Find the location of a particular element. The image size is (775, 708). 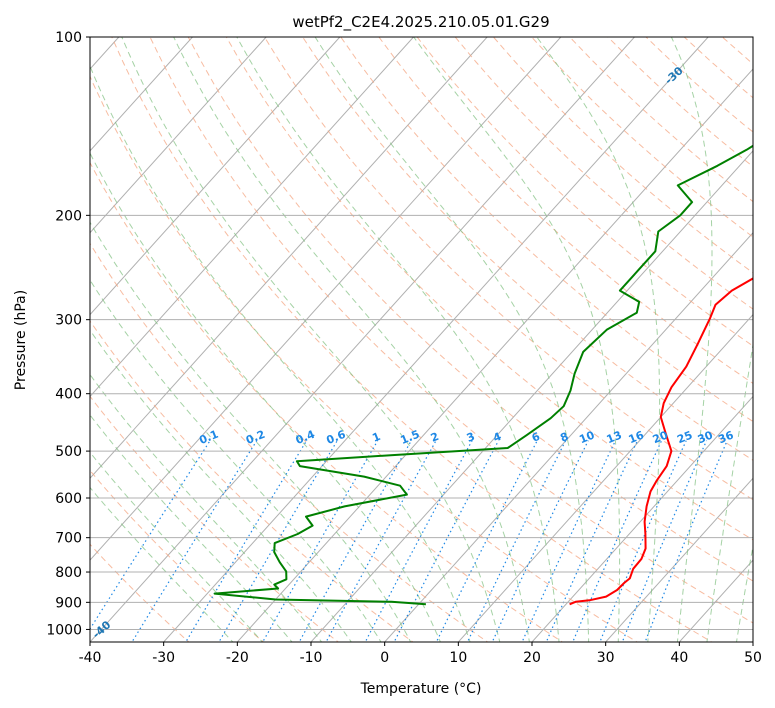

x-tick-label: 50 is located at coordinates (753, 658).